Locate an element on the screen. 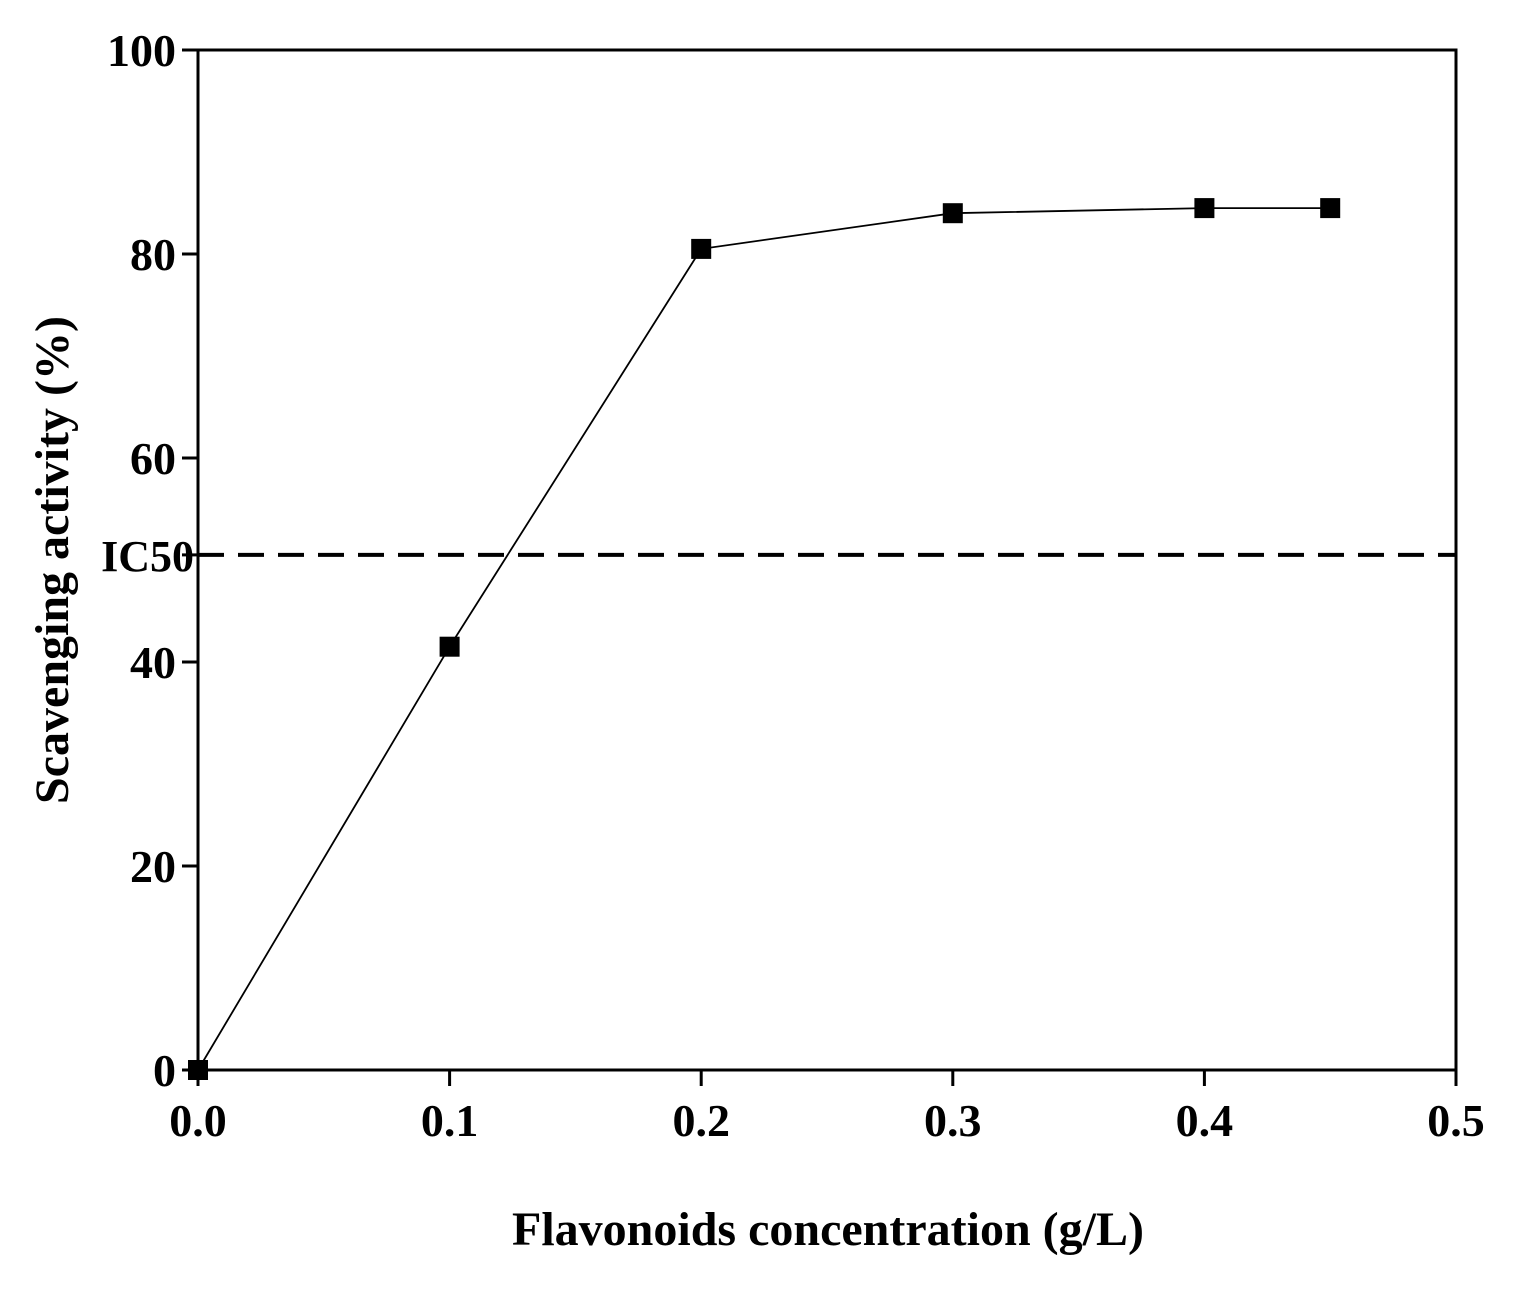 The width and height of the screenshot is (1515, 1289). y-tick-label: 60 is located at coordinates (153, 458).